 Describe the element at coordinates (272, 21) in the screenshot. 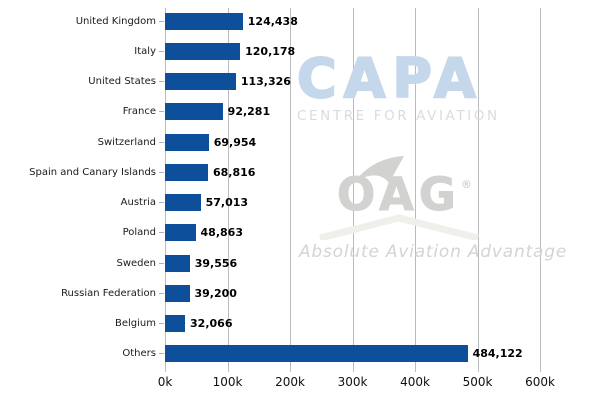

I see `bar-value-label: 124,438` at that location.